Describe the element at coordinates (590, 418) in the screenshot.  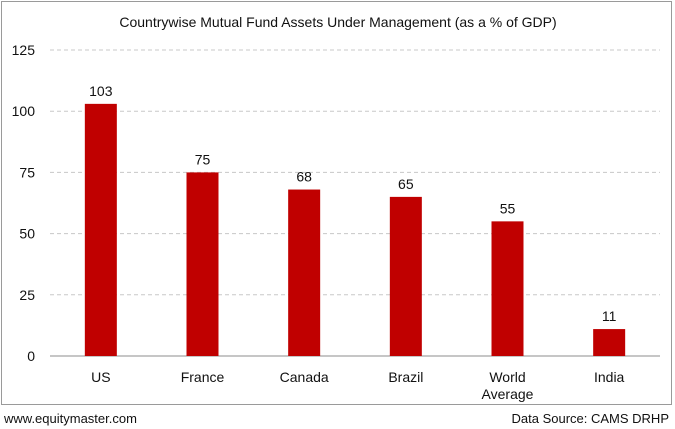
I see `source-footer: Data Source: CAMS DRHP` at that location.